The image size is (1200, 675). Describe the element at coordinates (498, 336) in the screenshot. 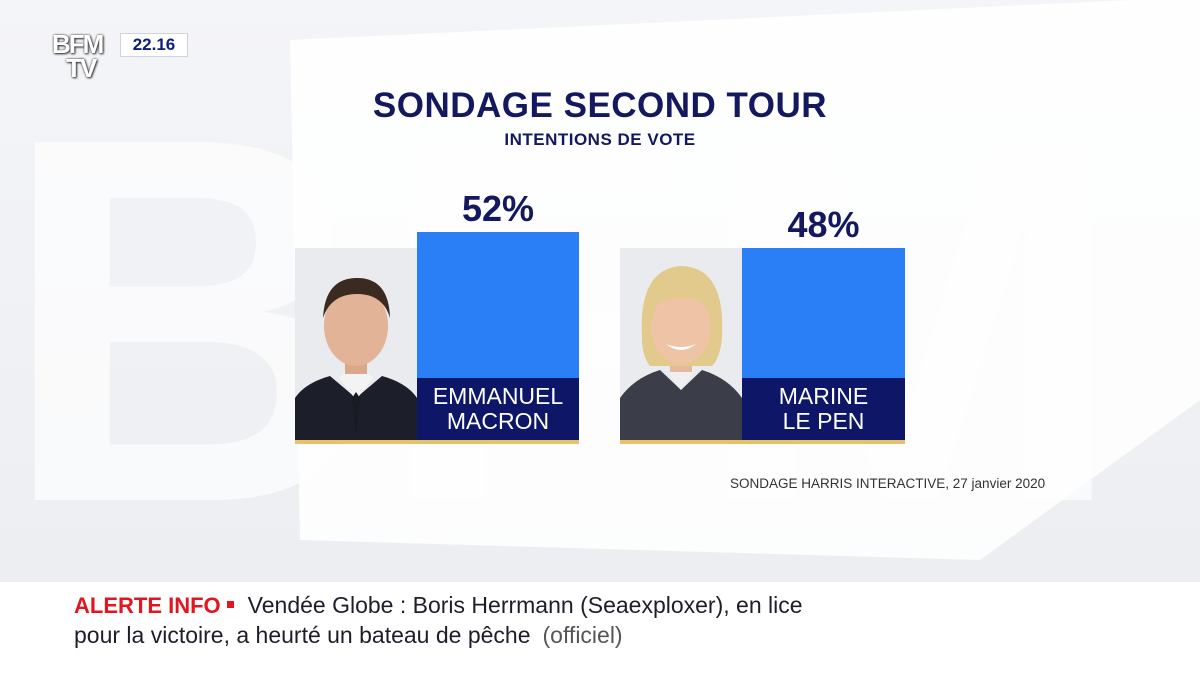

I see `bar-macron: EMMANUEL MACRON` at that location.